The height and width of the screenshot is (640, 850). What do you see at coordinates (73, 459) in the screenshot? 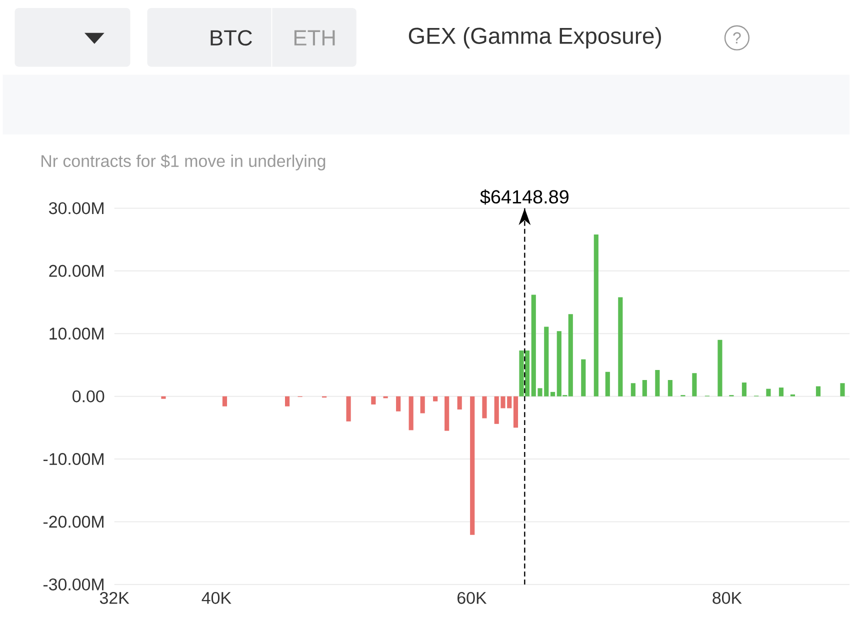
I see `y-tick-label: -10.00M` at bounding box center [73, 459].